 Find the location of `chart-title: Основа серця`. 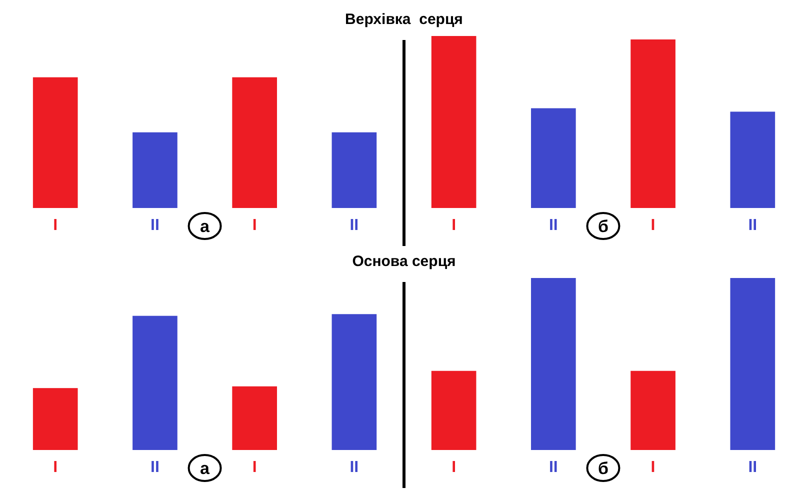

chart-title: Основа серця is located at coordinates (404, 261).